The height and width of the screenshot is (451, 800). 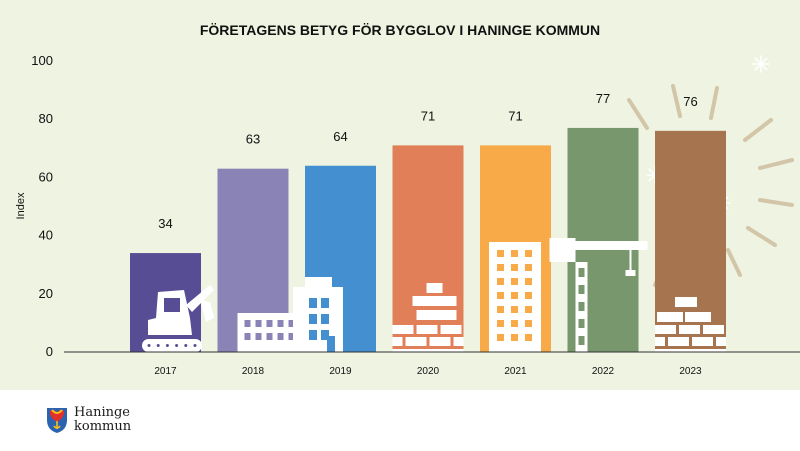 What do you see at coordinates (630, 260) in the screenshot?
I see `crane-cable` at bounding box center [630, 260].